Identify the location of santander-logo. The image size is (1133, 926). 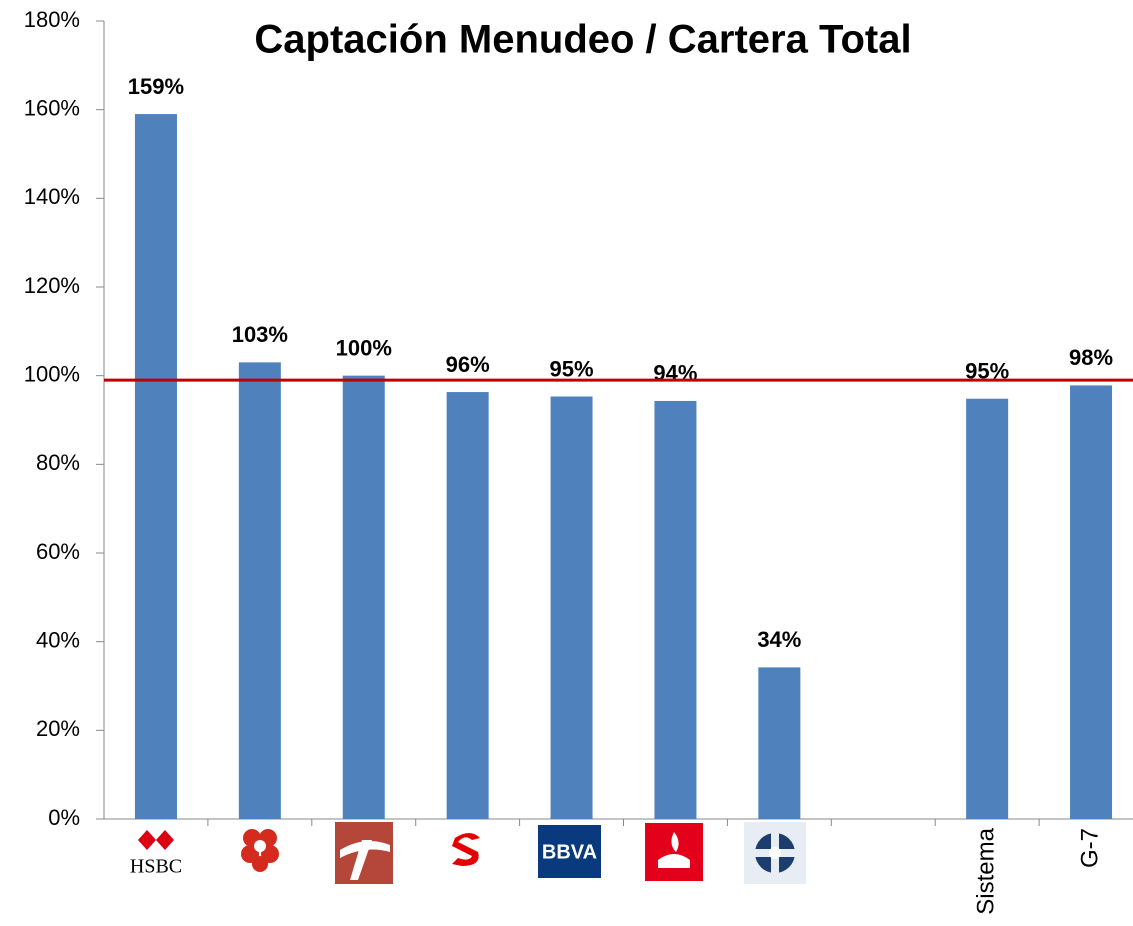
(674, 852).